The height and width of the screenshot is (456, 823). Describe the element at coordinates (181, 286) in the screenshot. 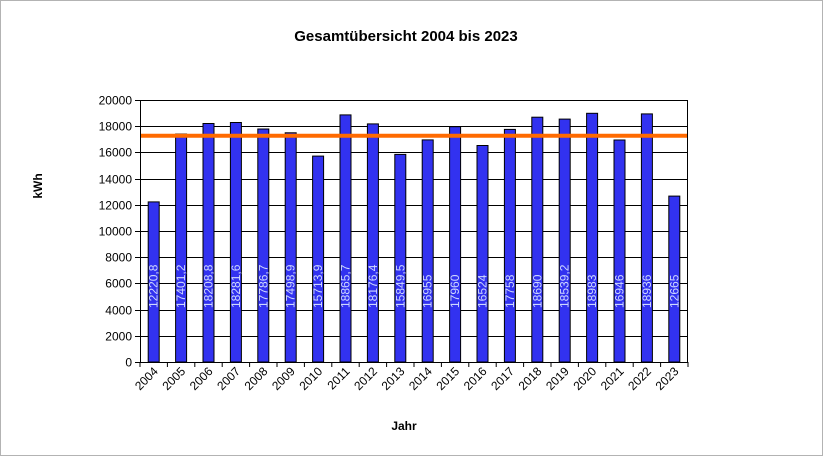

I see `bar-value-label: 17401,2` at that location.